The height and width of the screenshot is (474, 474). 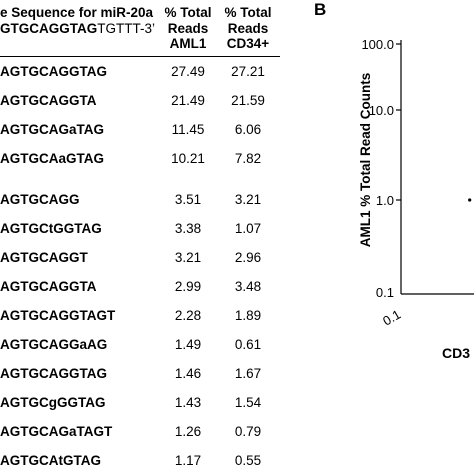 I want to click on cd34-cell: 0.61, so click(x=248, y=344).